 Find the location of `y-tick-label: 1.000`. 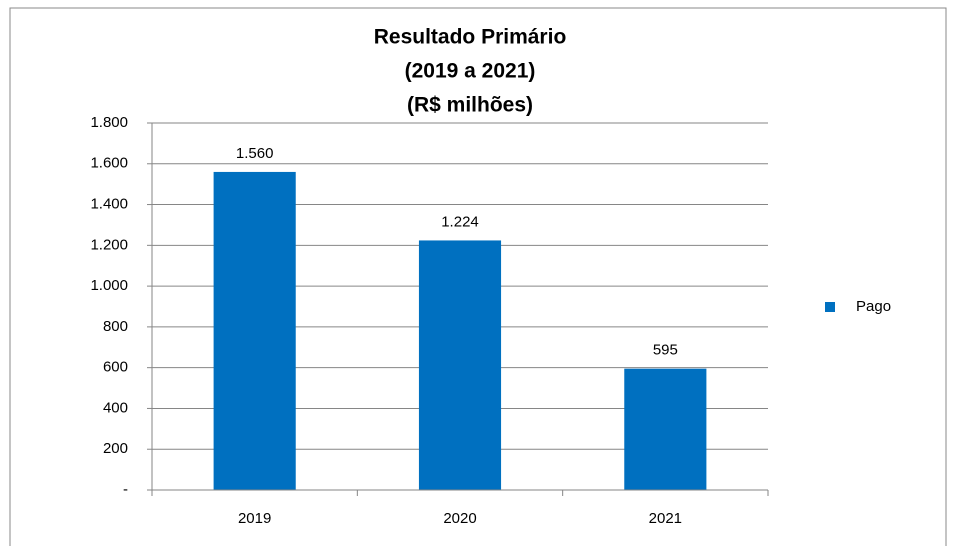

y-tick-label: 1.000 is located at coordinates (109, 285).